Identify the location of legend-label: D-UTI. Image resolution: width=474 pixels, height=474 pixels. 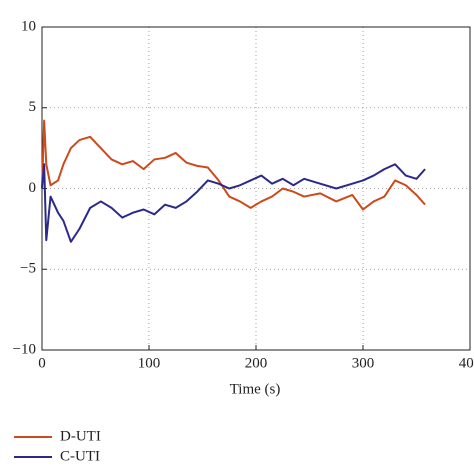
(80, 436).